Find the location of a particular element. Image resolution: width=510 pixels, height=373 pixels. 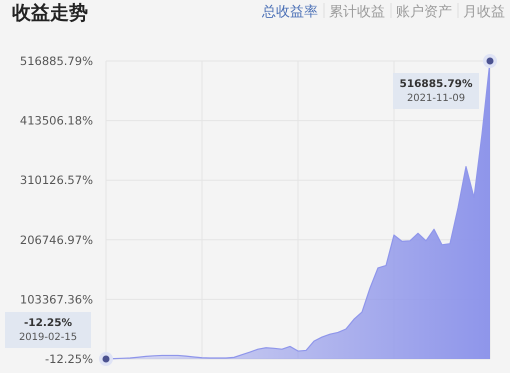

text: 月收益 is located at coordinates (484, 12).